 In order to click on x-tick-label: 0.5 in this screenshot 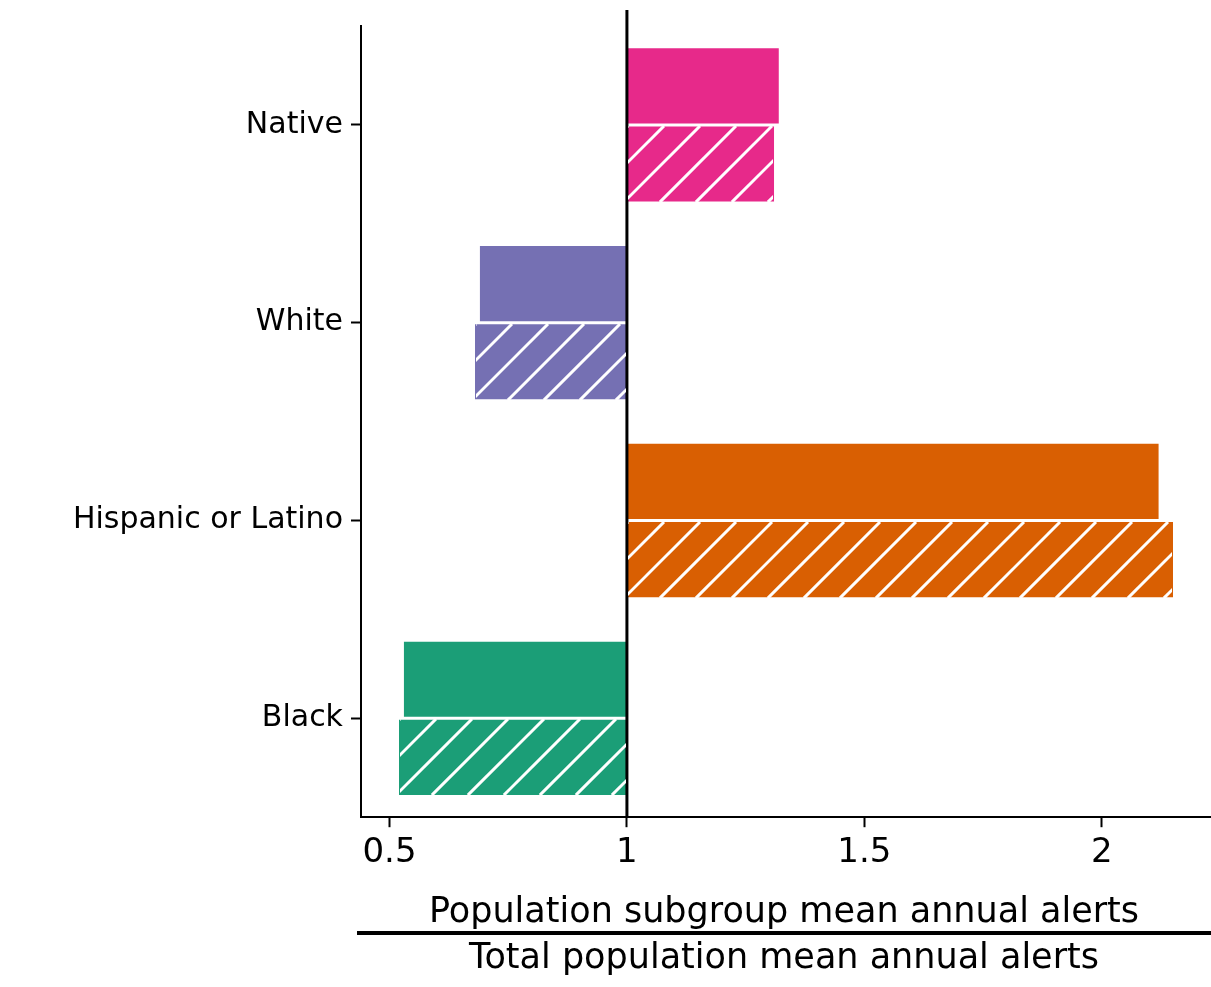, I will do `click(389, 850)`.